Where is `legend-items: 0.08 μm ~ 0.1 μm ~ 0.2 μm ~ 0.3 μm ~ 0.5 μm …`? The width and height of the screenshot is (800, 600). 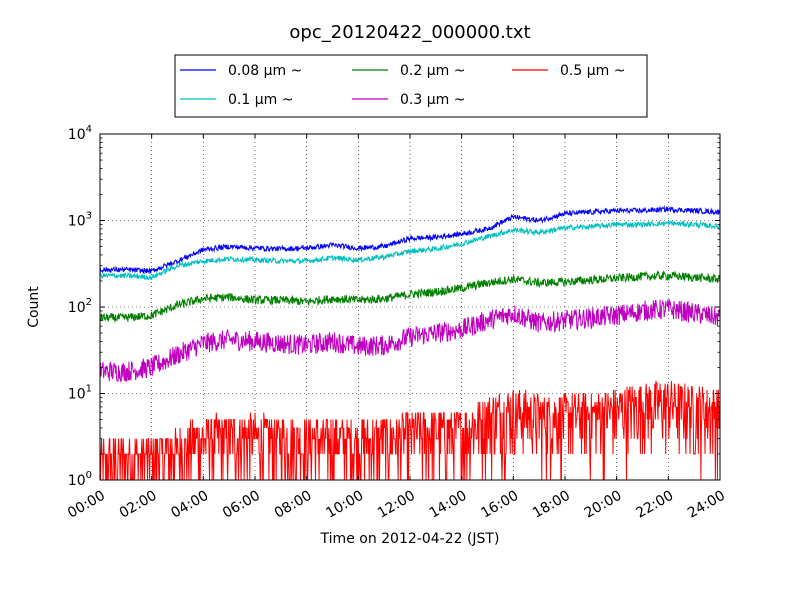 legend-items: 0.08 μm ~ 0.1 μm ~ 0.2 μm ~ 0.3 μm ~ 0.5 μm … is located at coordinates (402, 85).